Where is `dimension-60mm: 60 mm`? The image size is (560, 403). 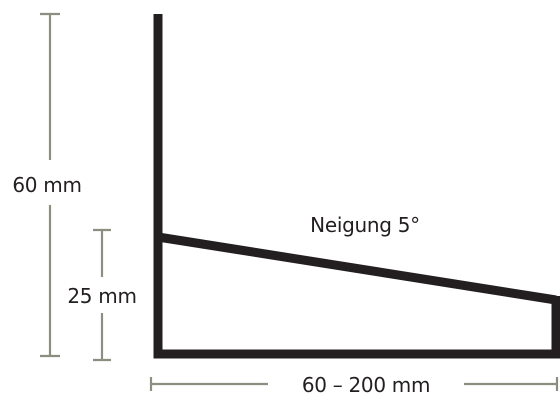
dimension-60mm: 60 mm is located at coordinates (47, 185).